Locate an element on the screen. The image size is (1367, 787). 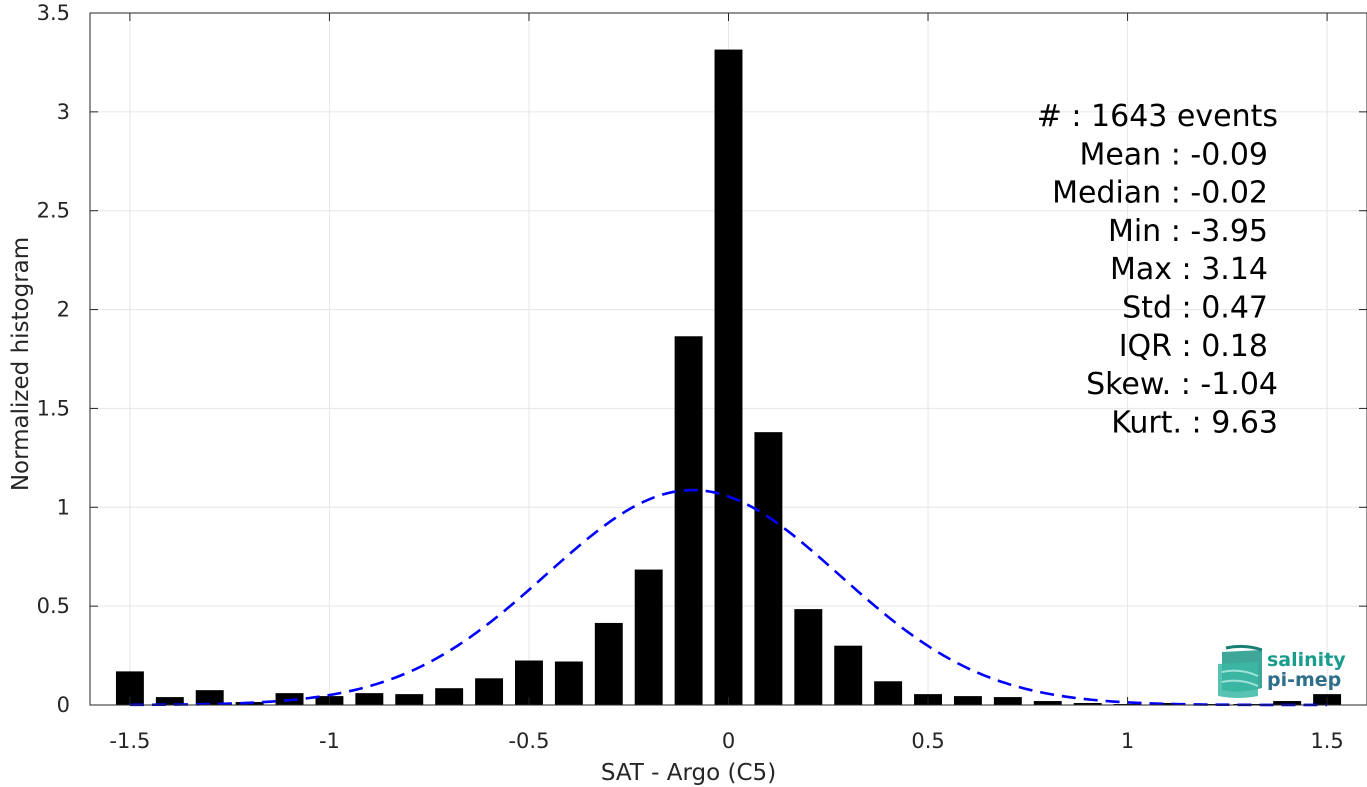
stat-max: Max : 3.14 is located at coordinates (1189, 269).